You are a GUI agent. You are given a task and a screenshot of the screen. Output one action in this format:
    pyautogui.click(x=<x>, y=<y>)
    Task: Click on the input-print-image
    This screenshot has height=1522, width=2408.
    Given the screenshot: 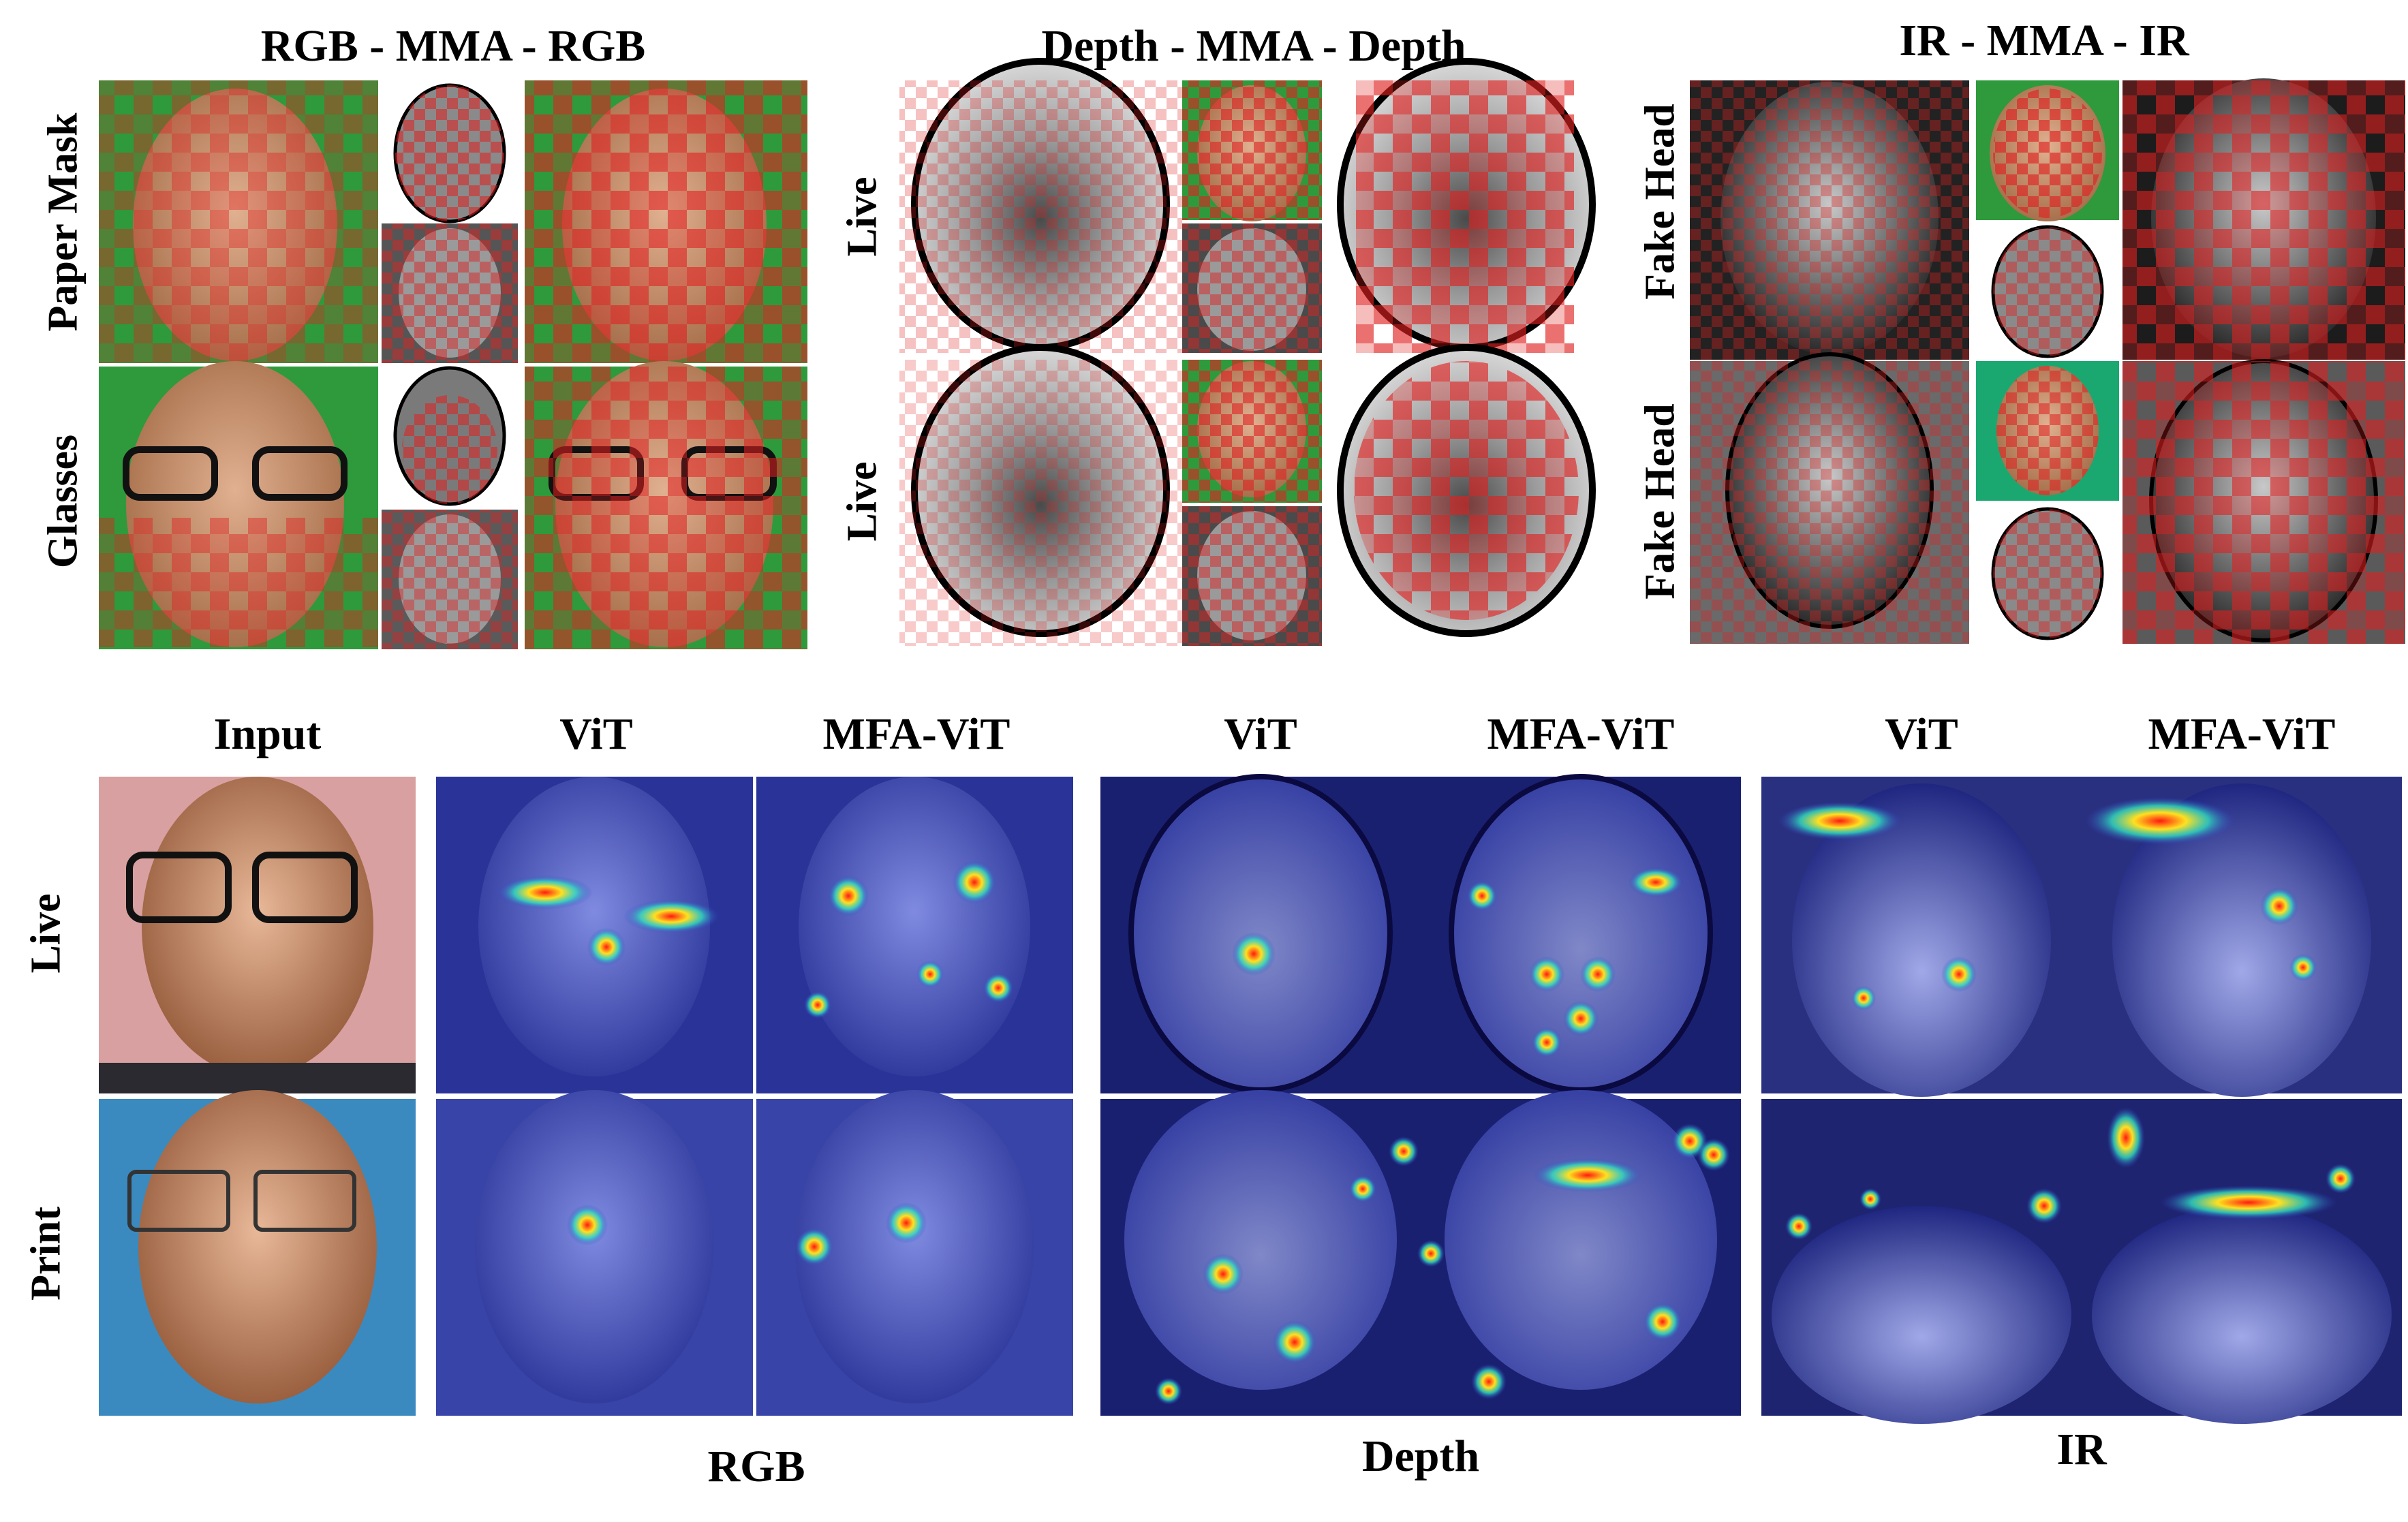 What is the action you would take?
    pyautogui.click(x=257, y=1253)
    